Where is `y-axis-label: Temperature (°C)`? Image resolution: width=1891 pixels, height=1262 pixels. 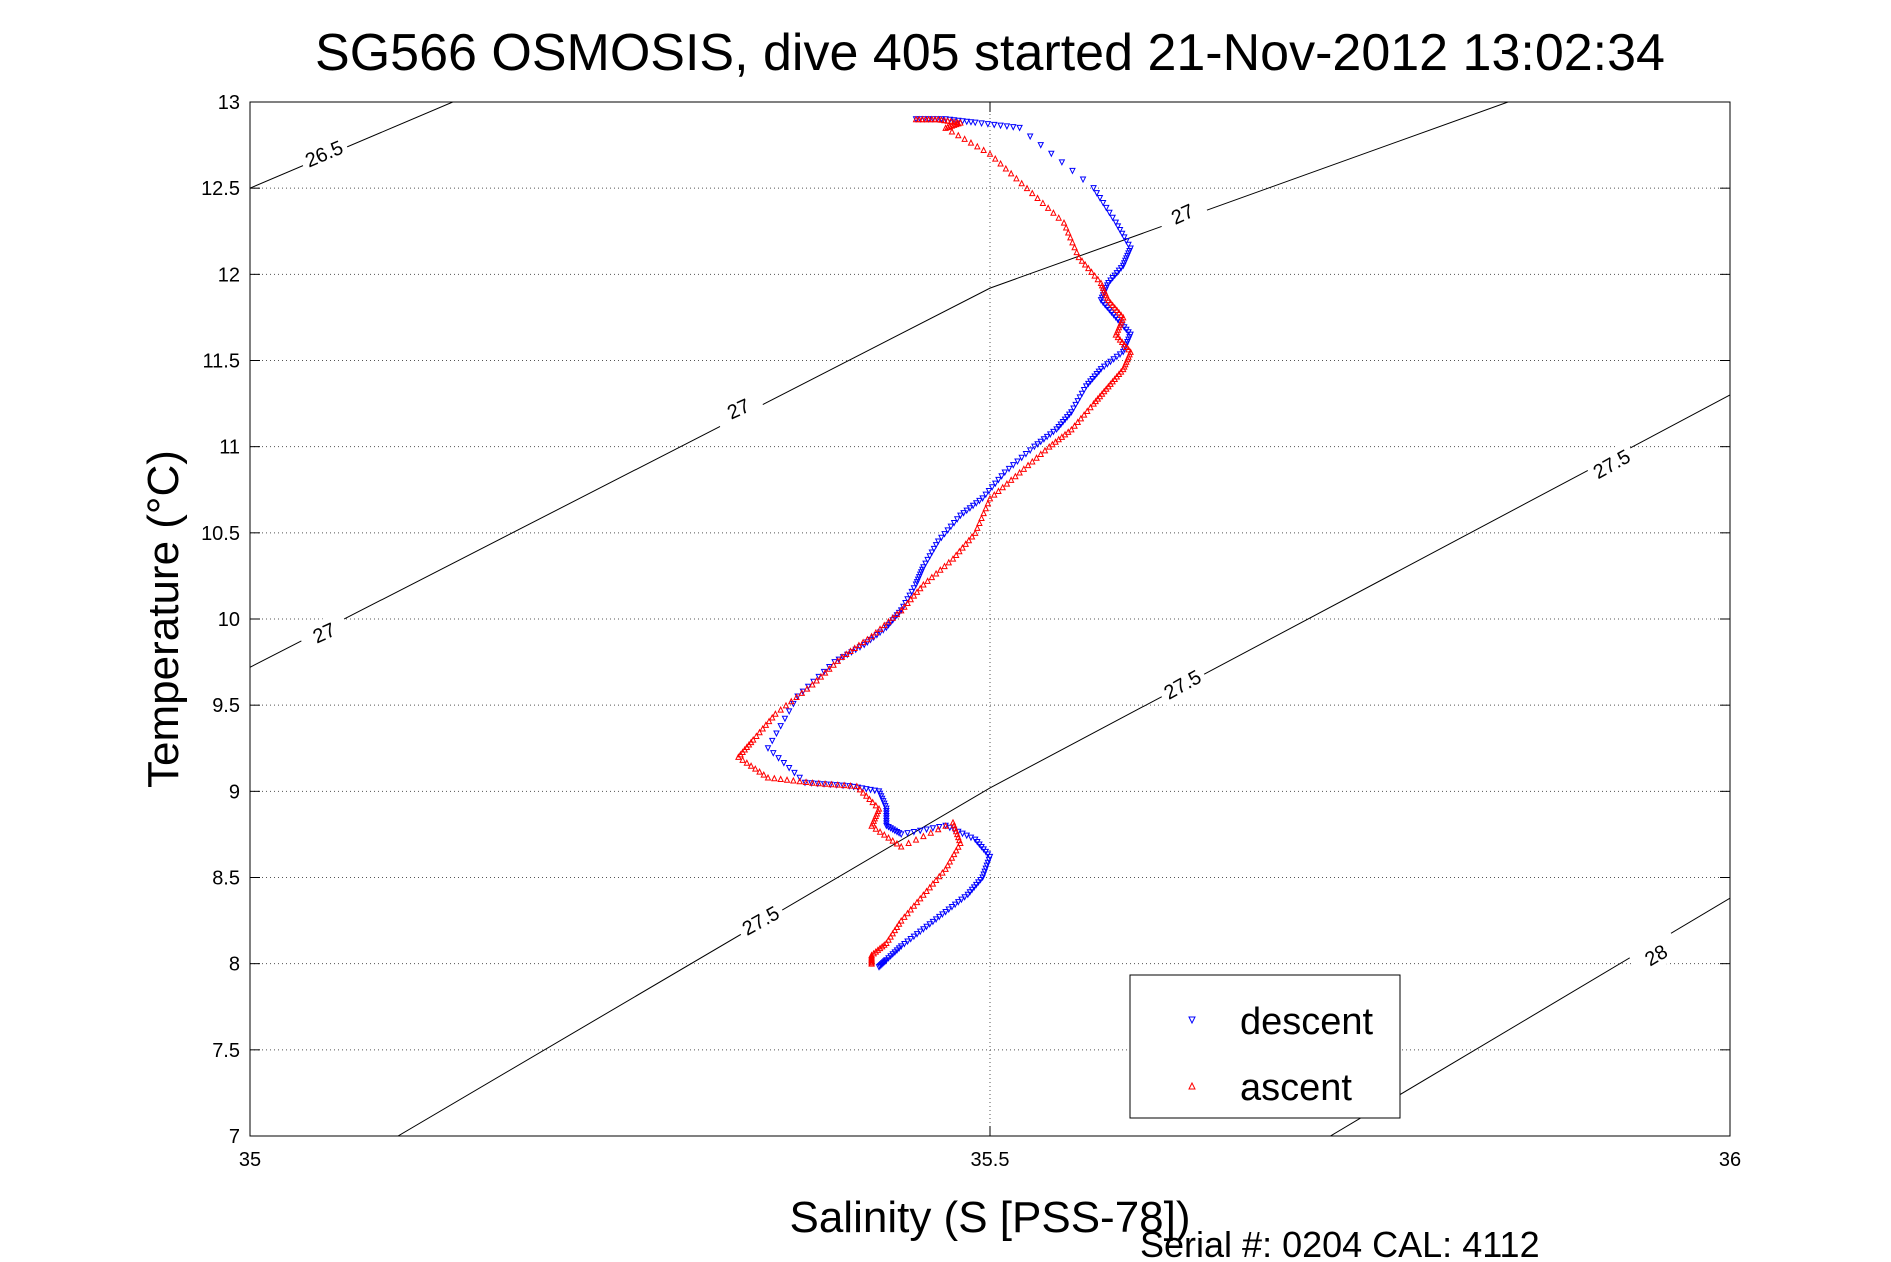
y-axis-label: Temperature (°C) is located at coordinates (163, 619).